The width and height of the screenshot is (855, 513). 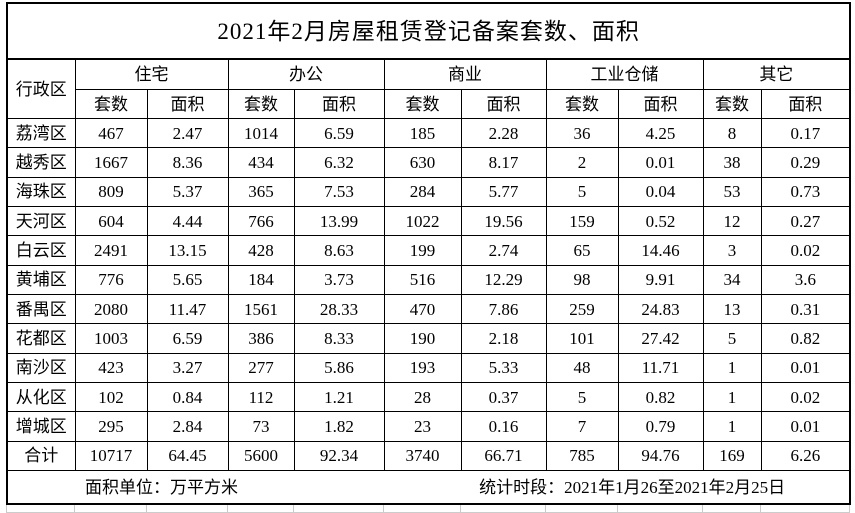 I want to click on industrial-area-cell: 4.25, so click(x=660, y=133).